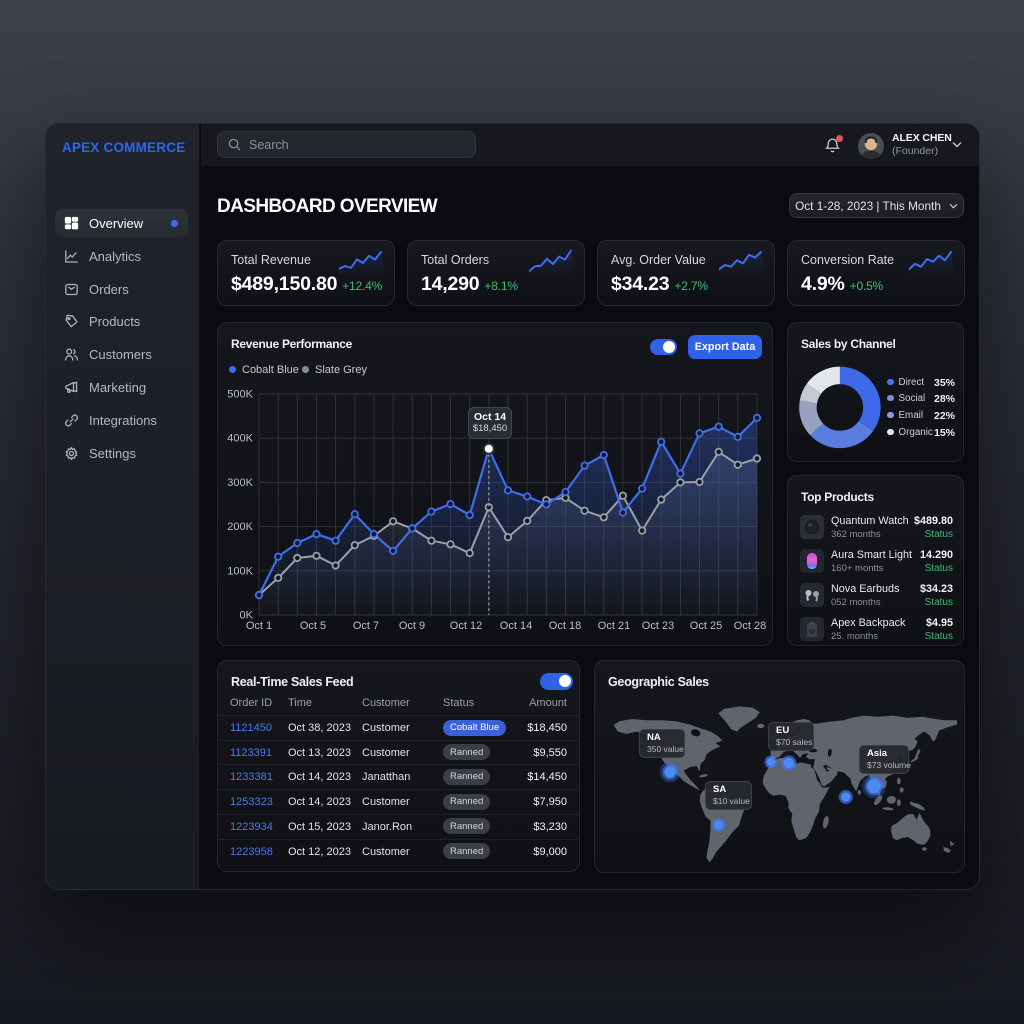 This screenshot has width=1024, height=1024. What do you see at coordinates (516, 626) in the screenshot?
I see `svg-text: Oct 14` at bounding box center [516, 626].